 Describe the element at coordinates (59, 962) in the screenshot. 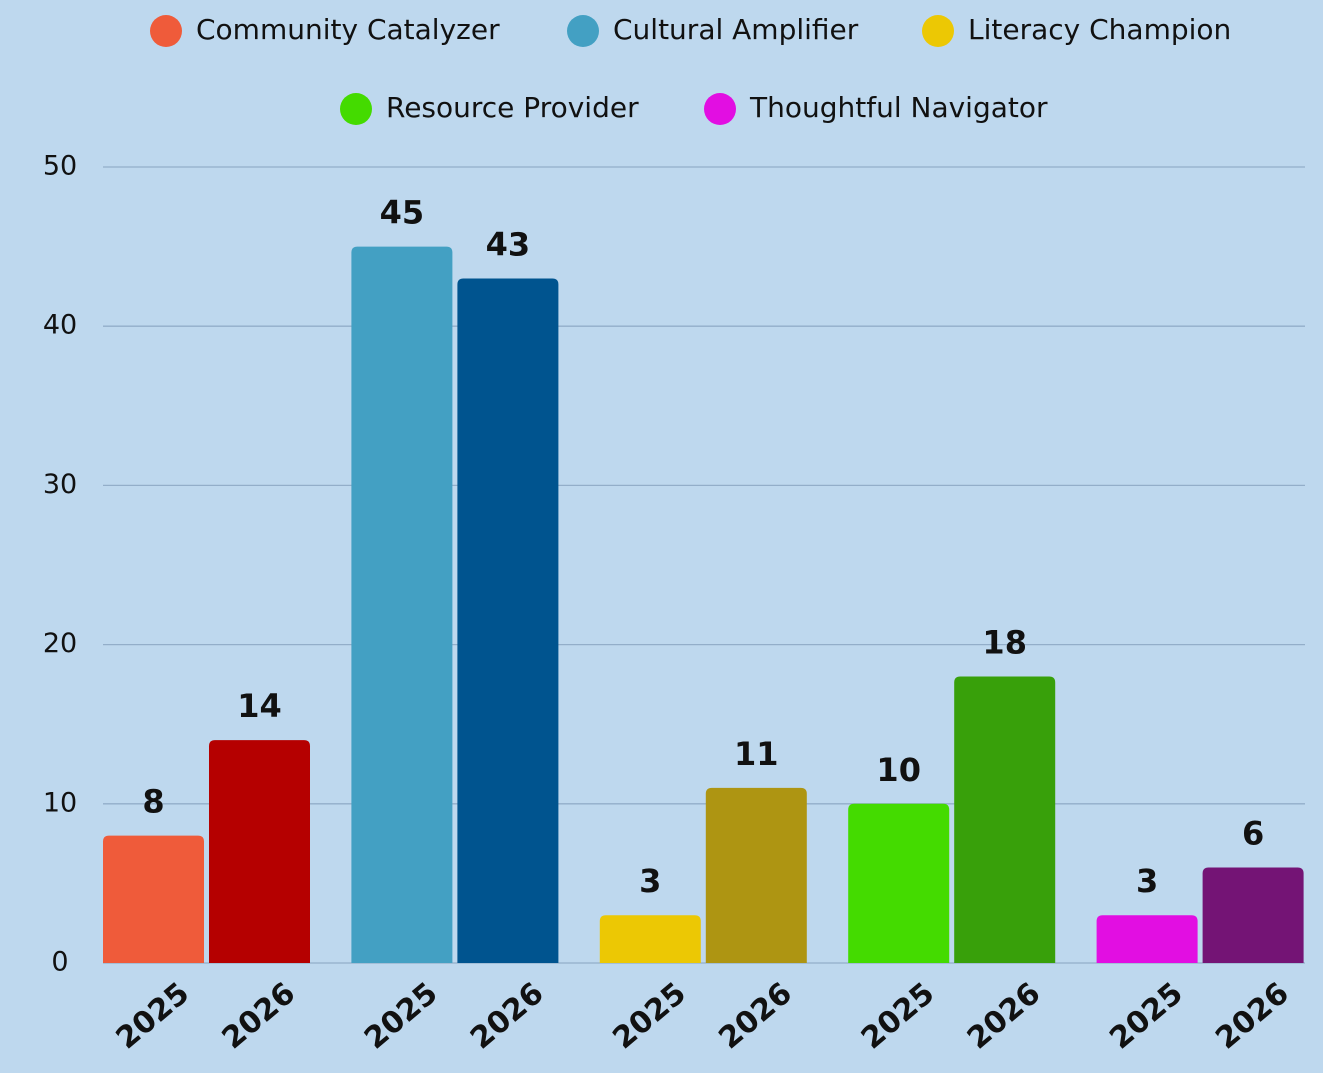

I see `y-tick-label: 0` at that location.